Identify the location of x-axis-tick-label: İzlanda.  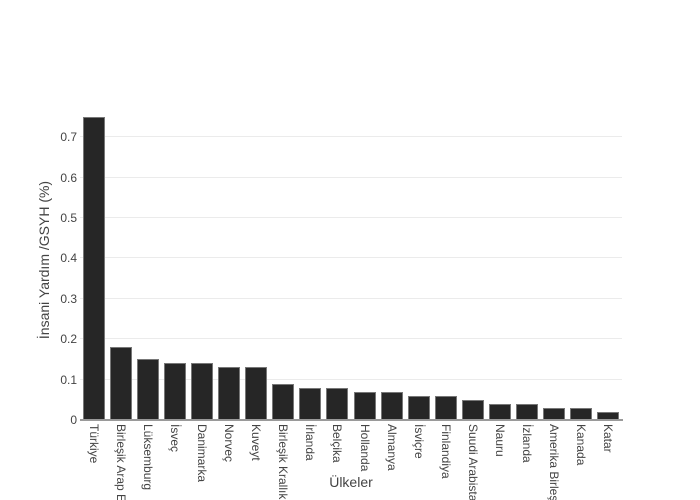
(527, 443).